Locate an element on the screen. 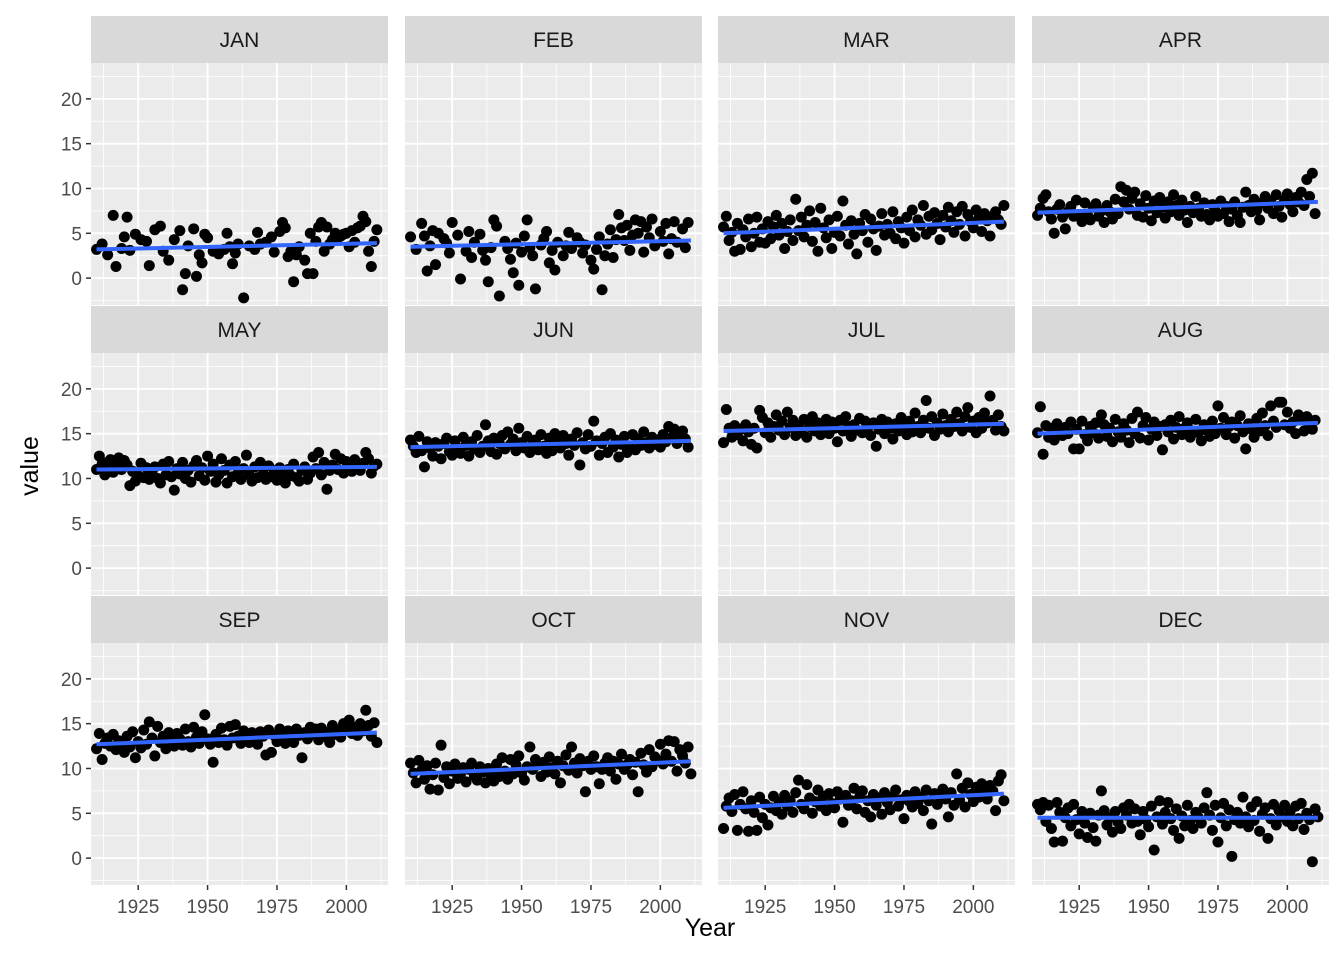  facet-strip-label: AUG is located at coordinates (1181, 330).